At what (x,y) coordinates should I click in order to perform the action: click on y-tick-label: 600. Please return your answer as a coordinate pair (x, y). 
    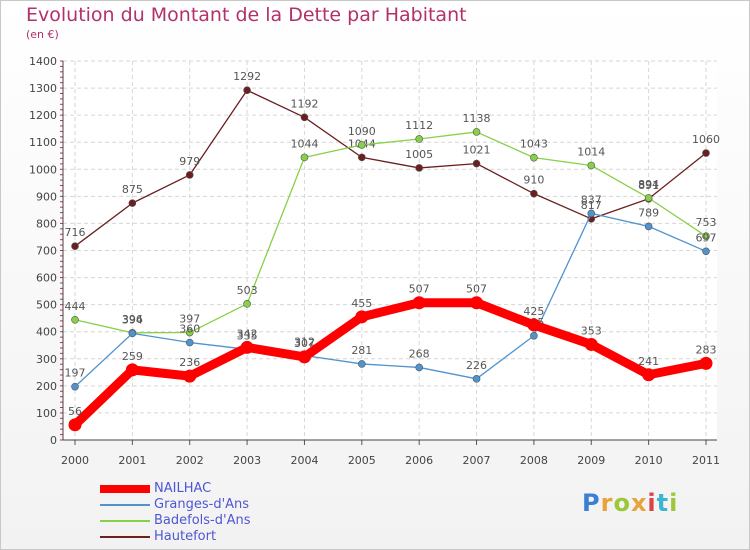
    Looking at the image, I should click on (46, 278).